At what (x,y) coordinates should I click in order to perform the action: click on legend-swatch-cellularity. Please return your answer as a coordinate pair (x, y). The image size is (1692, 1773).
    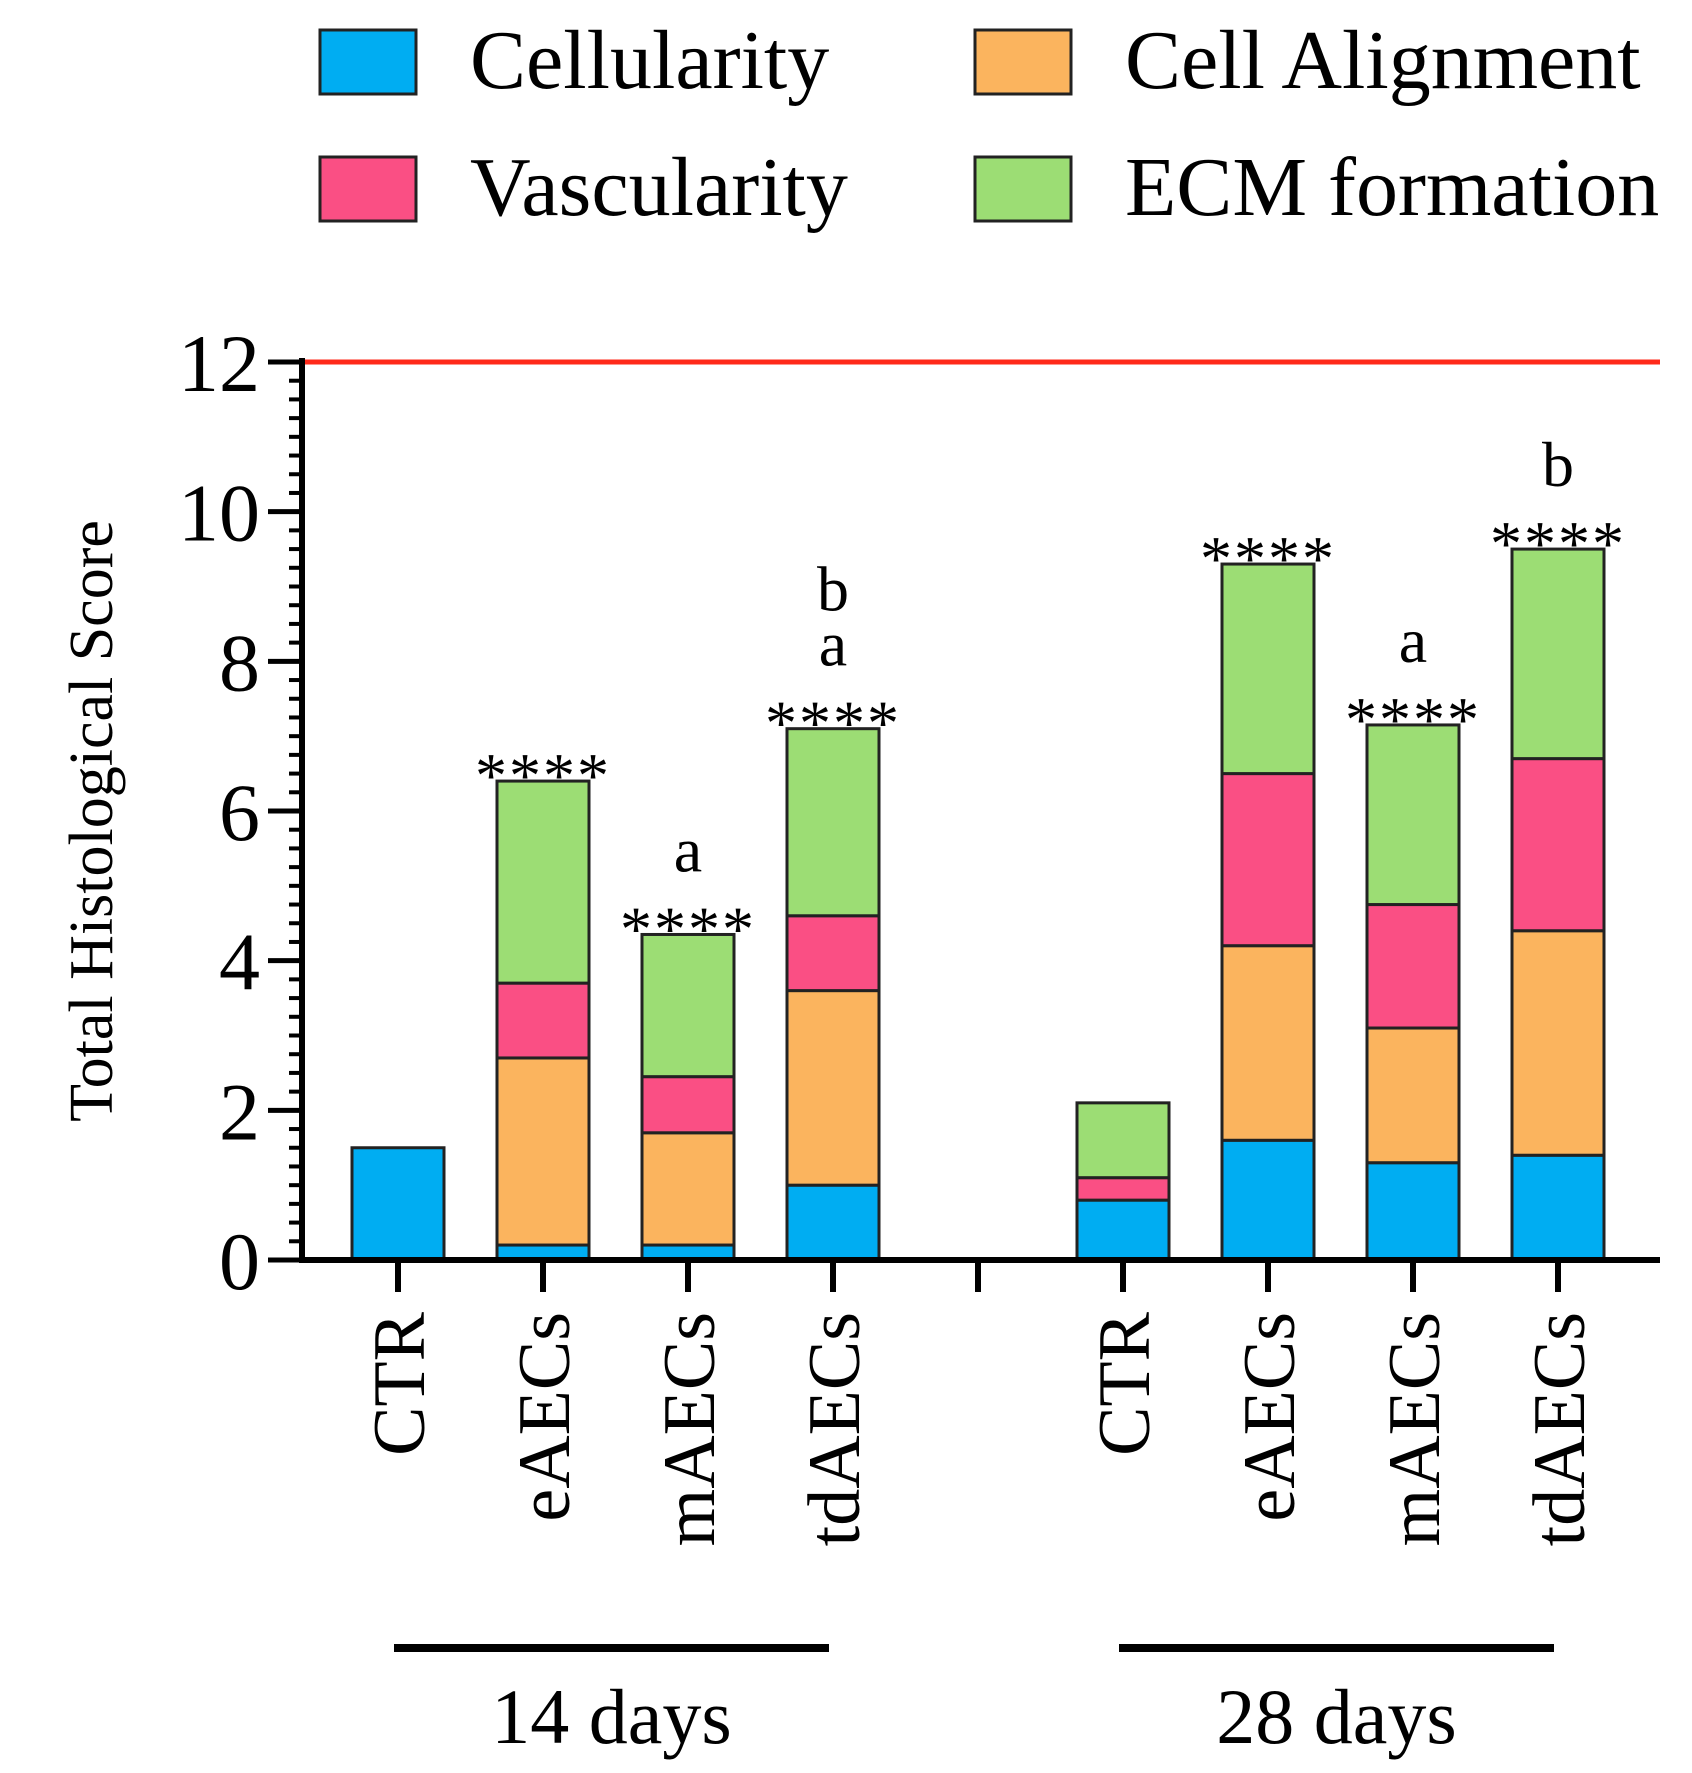
    Looking at the image, I should click on (368, 62).